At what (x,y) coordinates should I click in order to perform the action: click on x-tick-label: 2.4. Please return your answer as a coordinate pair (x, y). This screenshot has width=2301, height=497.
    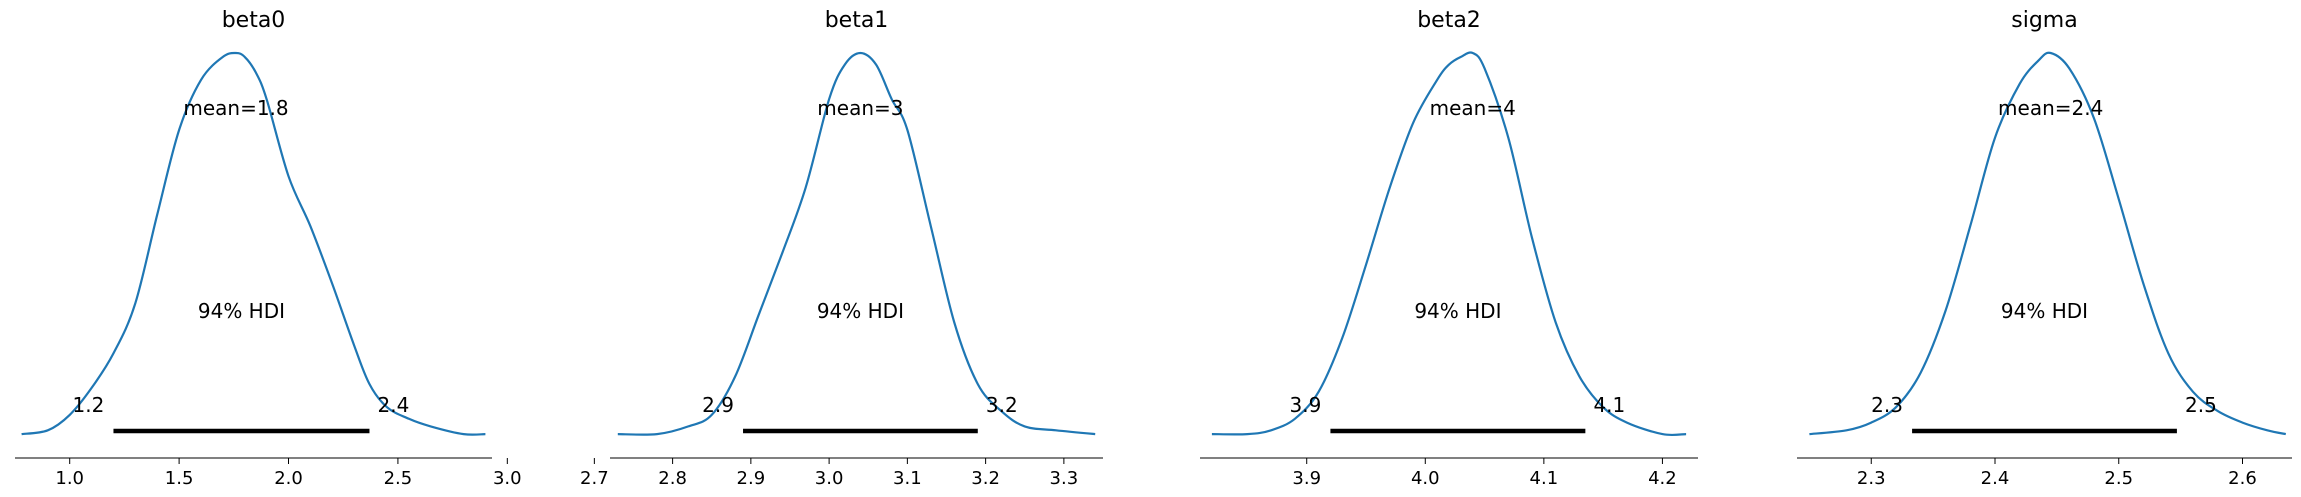
    Looking at the image, I should click on (1995, 478).